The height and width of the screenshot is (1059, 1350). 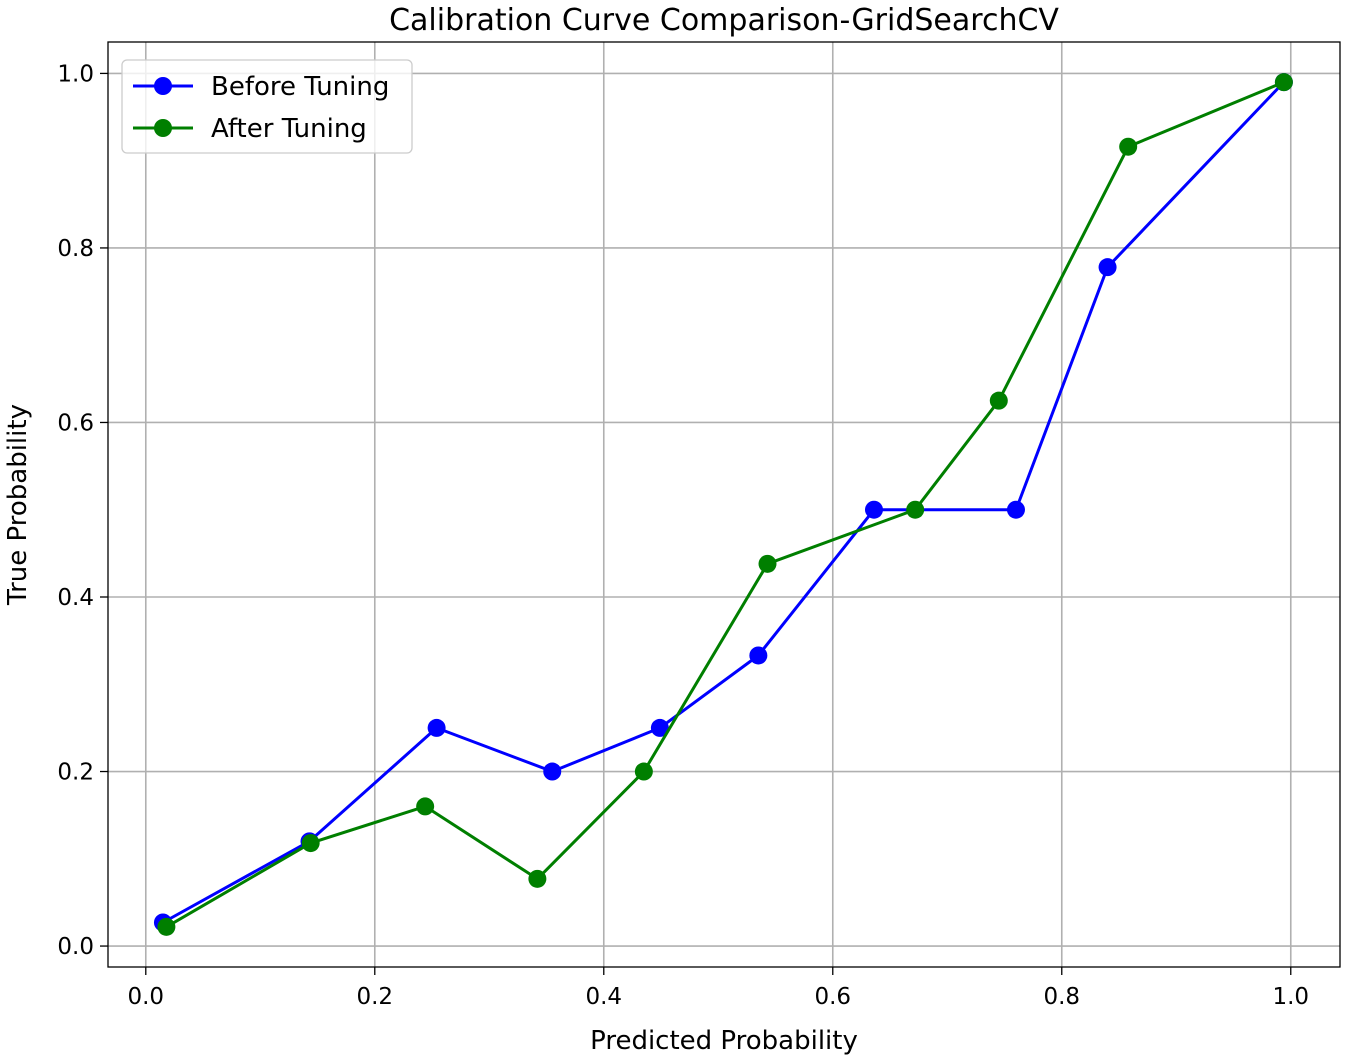 What do you see at coordinates (374, 997) in the screenshot?
I see `x-tick-label: 0.2` at bounding box center [374, 997].